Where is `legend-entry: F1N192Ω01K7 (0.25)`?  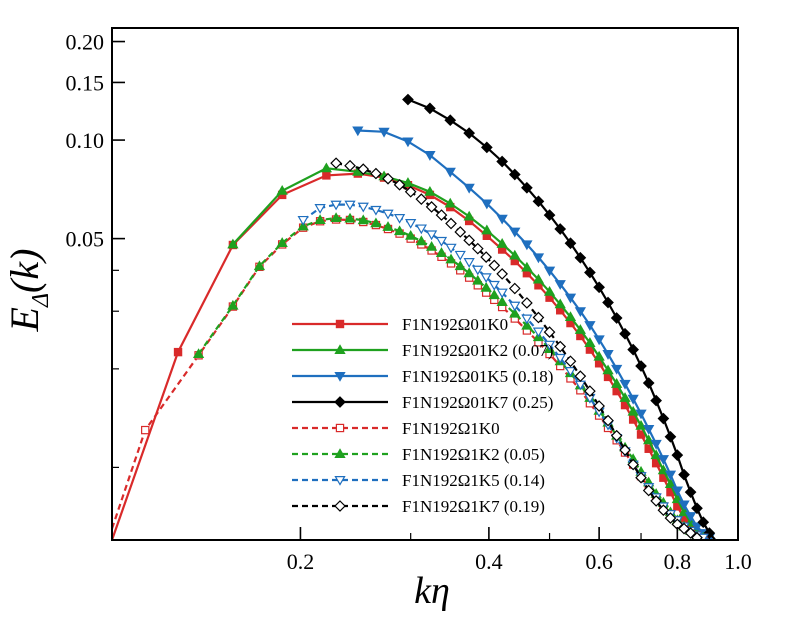
legend-entry: F1N192Ω01K7 (0.25) is located at coordinates (422, 402).